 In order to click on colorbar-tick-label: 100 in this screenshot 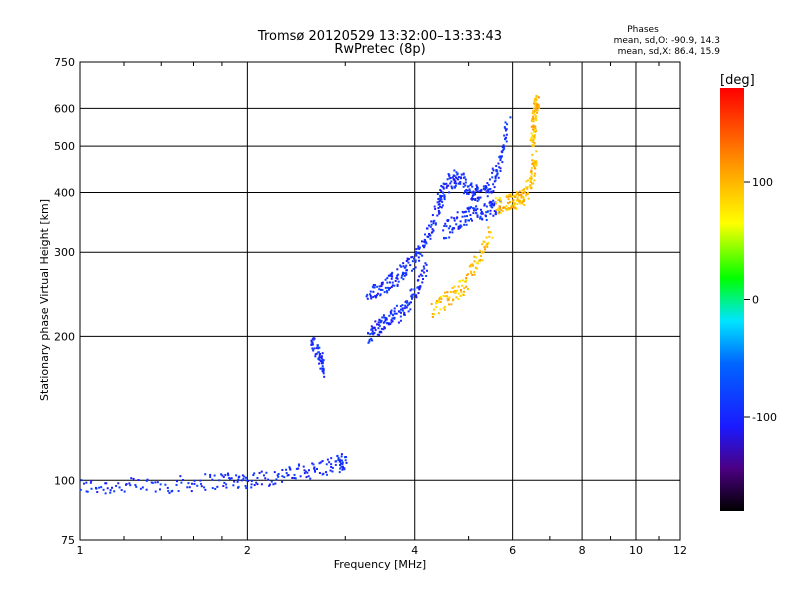, I will do `click(762, 182)`.